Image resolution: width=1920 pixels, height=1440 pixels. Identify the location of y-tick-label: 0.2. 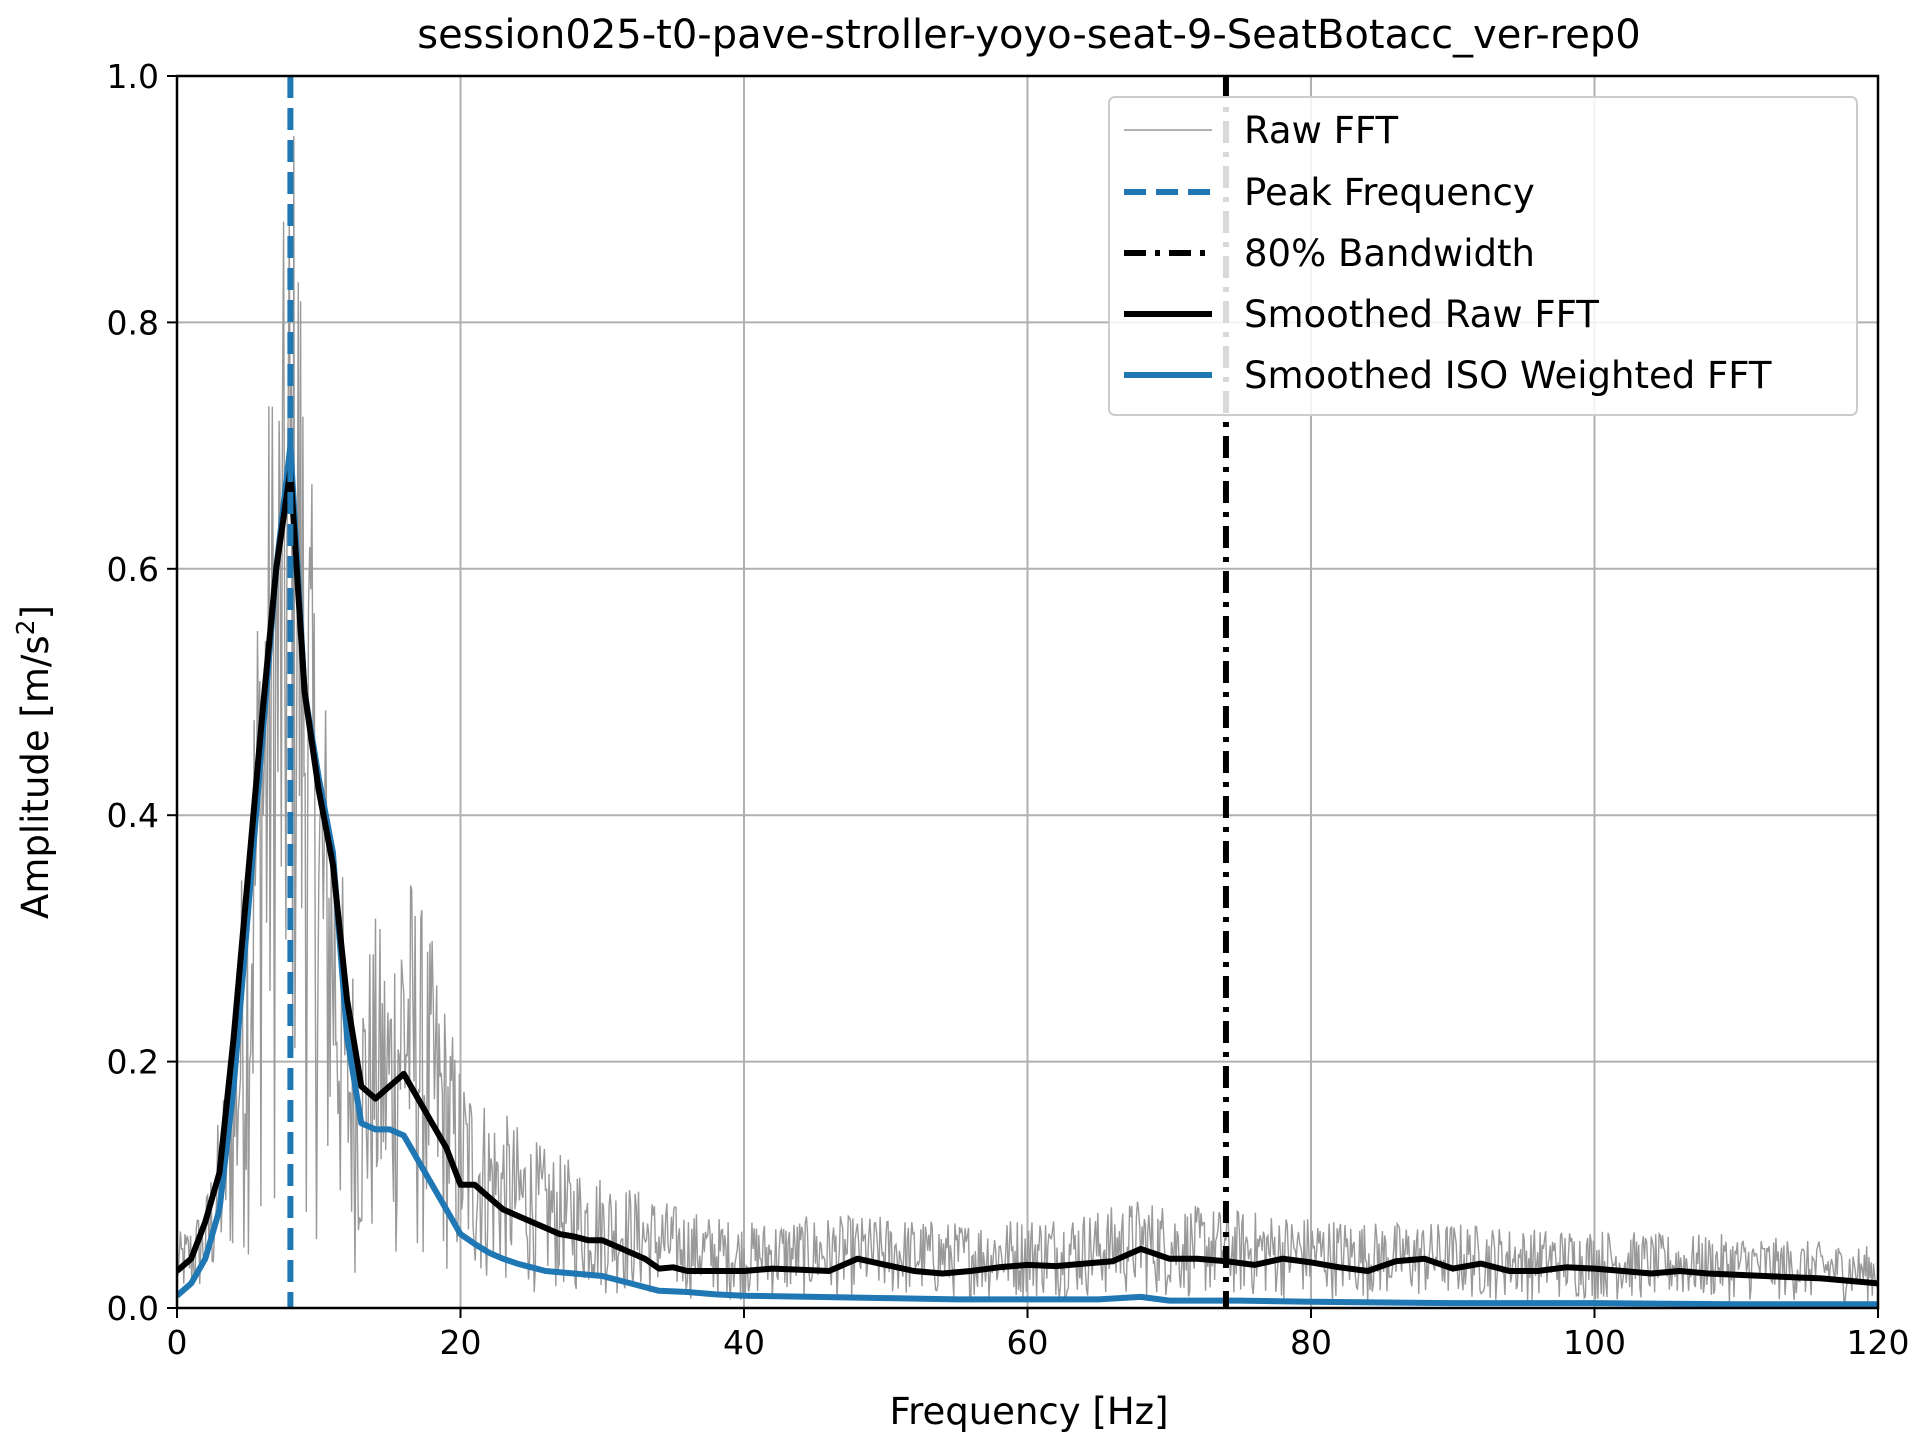
(133, 1062).